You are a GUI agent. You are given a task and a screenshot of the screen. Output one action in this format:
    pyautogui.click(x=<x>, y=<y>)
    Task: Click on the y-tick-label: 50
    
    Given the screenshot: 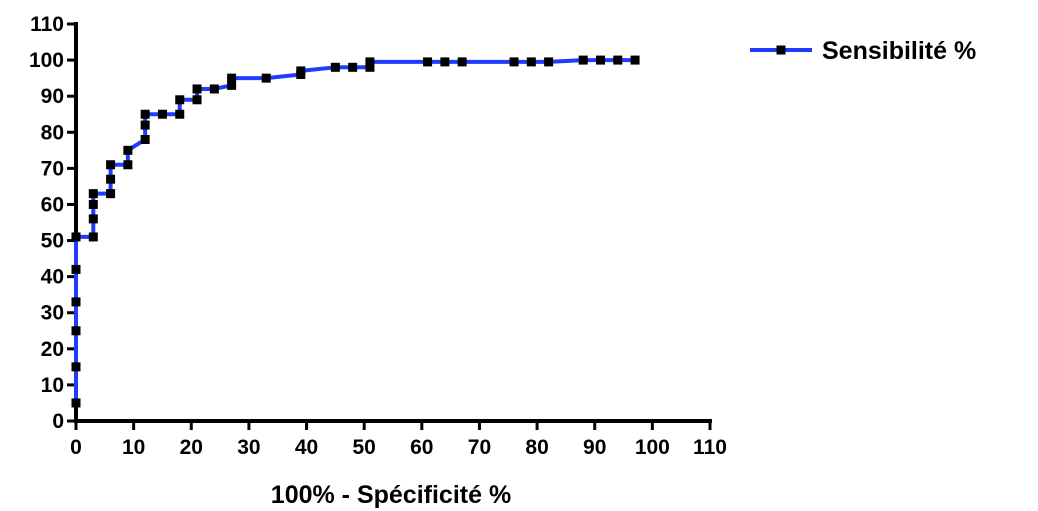 What is the action you would take?
    pyautogui.click(x=52, y=241)
    